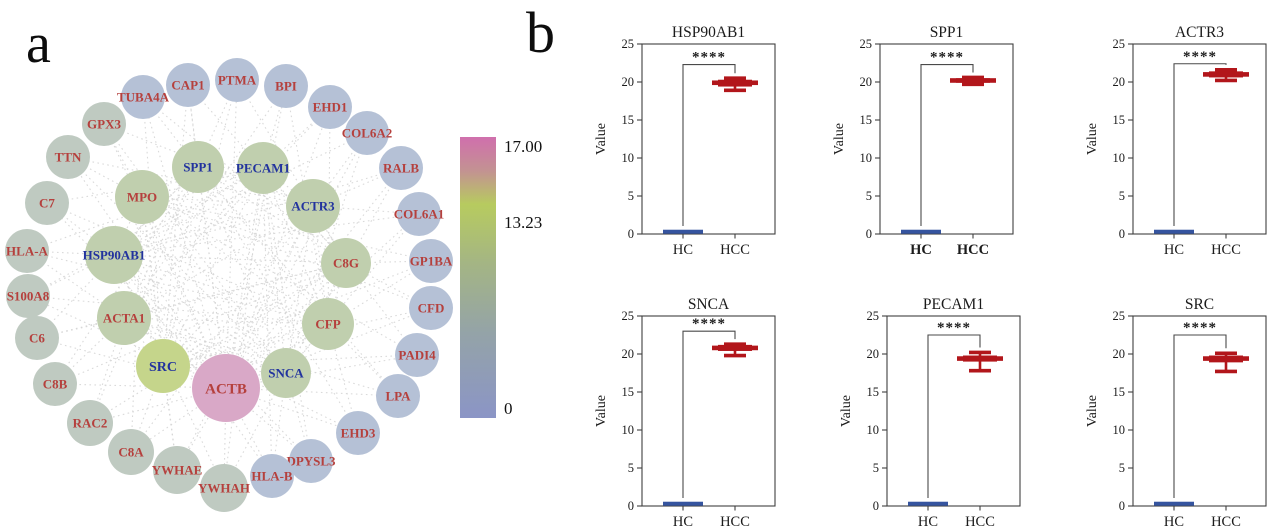 Image resolution: width=1269 pixels, height=532 pixels. Describe the element at coordinates (142, 197) in the screenshot. I see `network-node-MPO: MPO` at that location.